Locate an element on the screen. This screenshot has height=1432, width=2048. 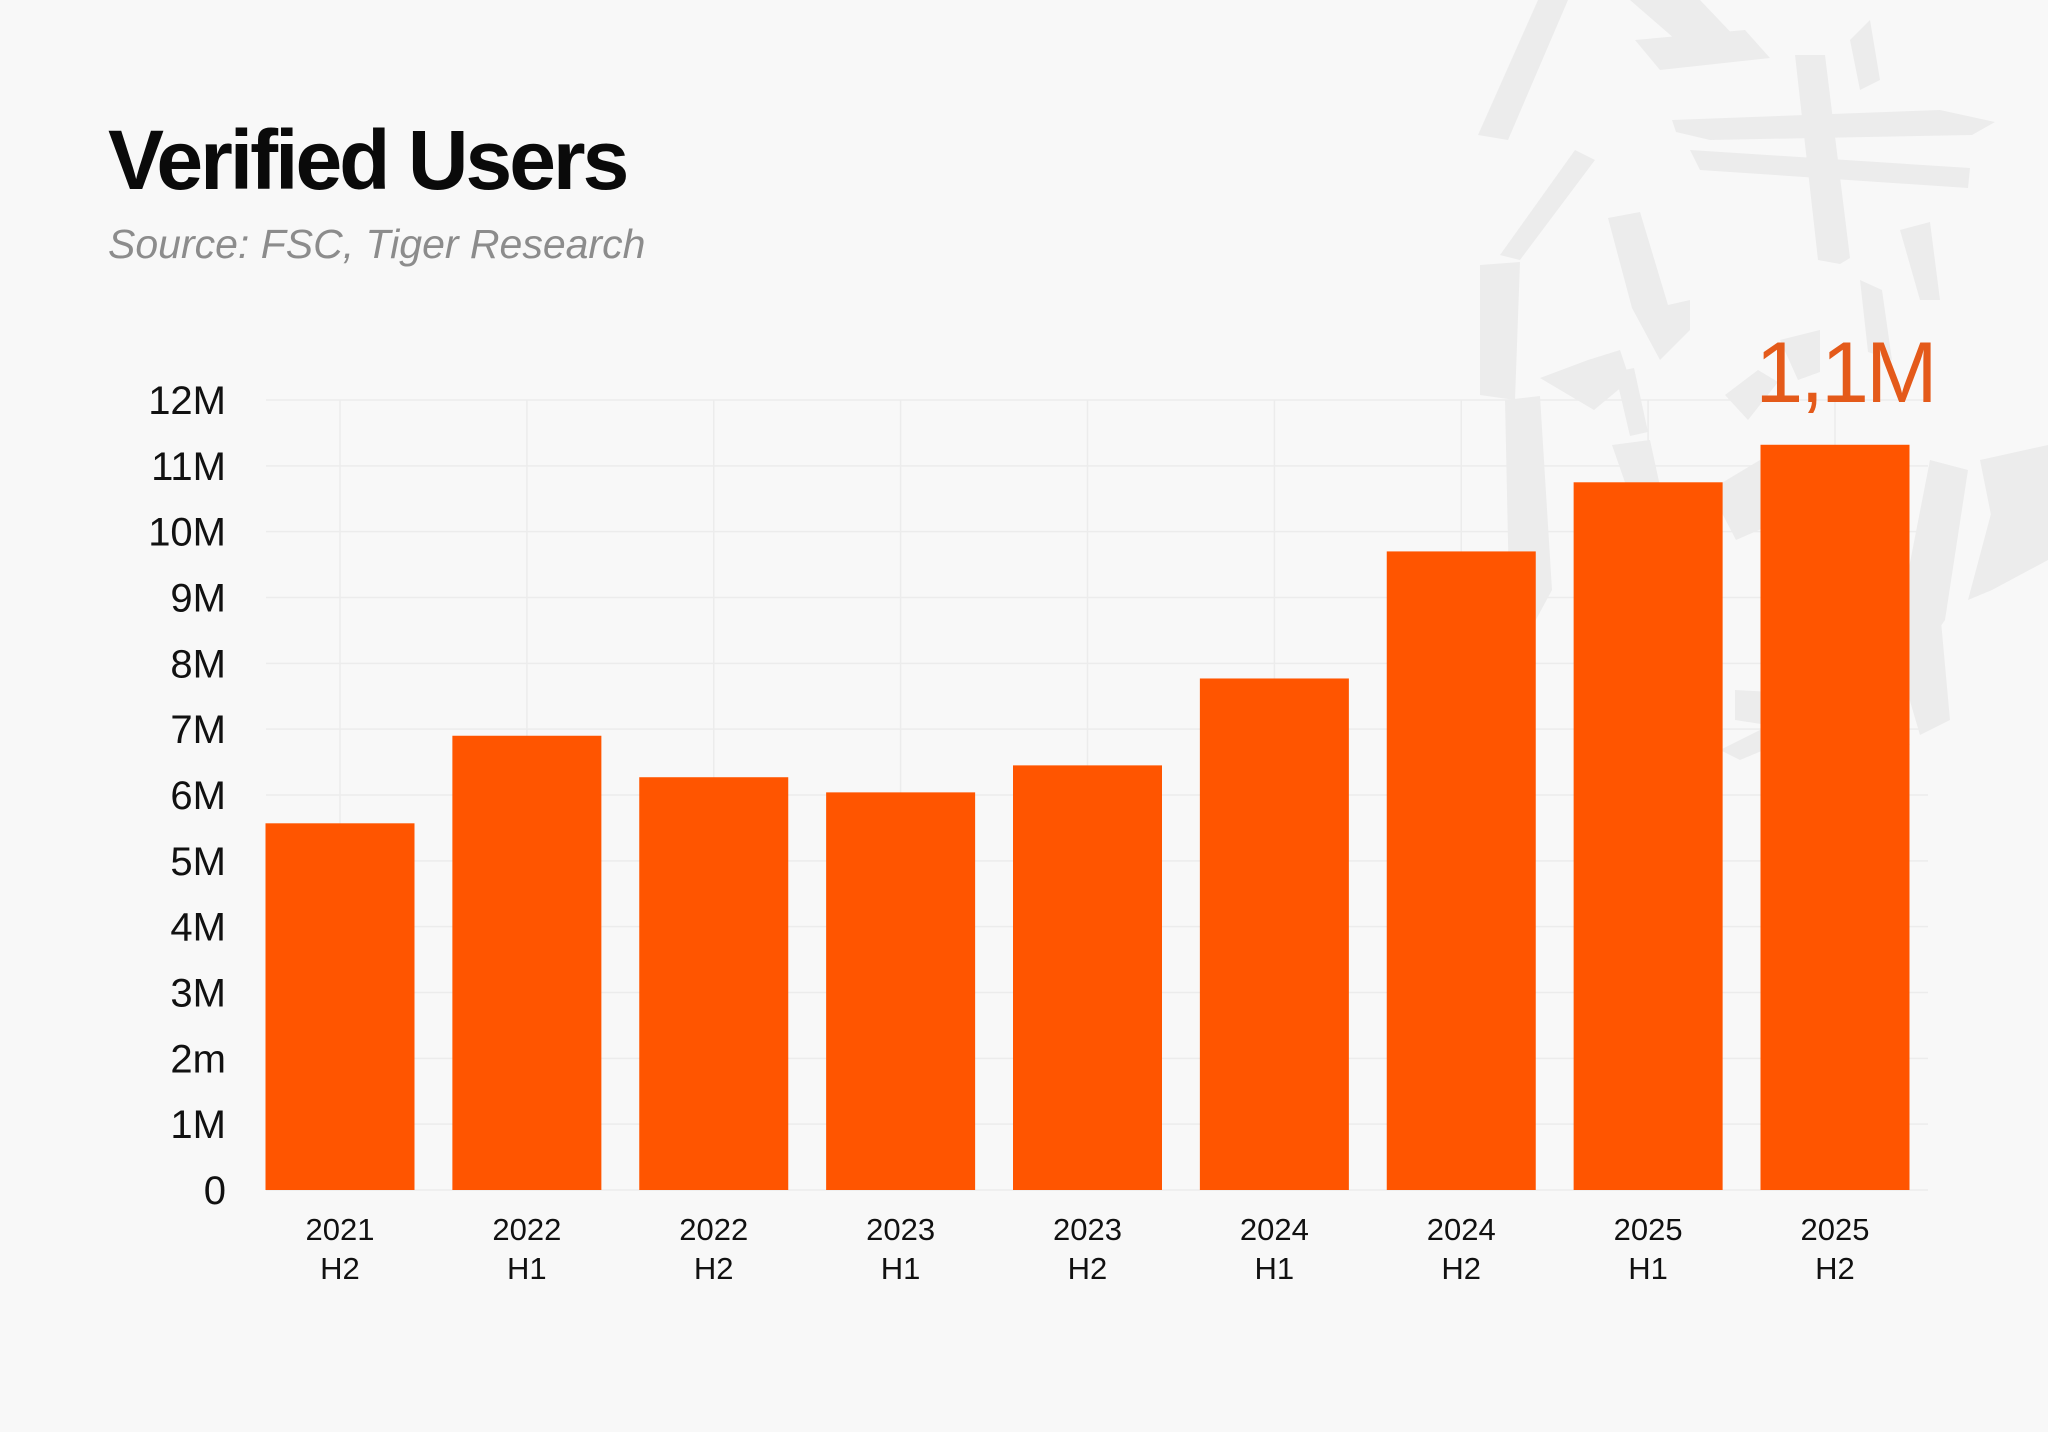
y-tick-label: 4M is located at coordinates (198, 928).